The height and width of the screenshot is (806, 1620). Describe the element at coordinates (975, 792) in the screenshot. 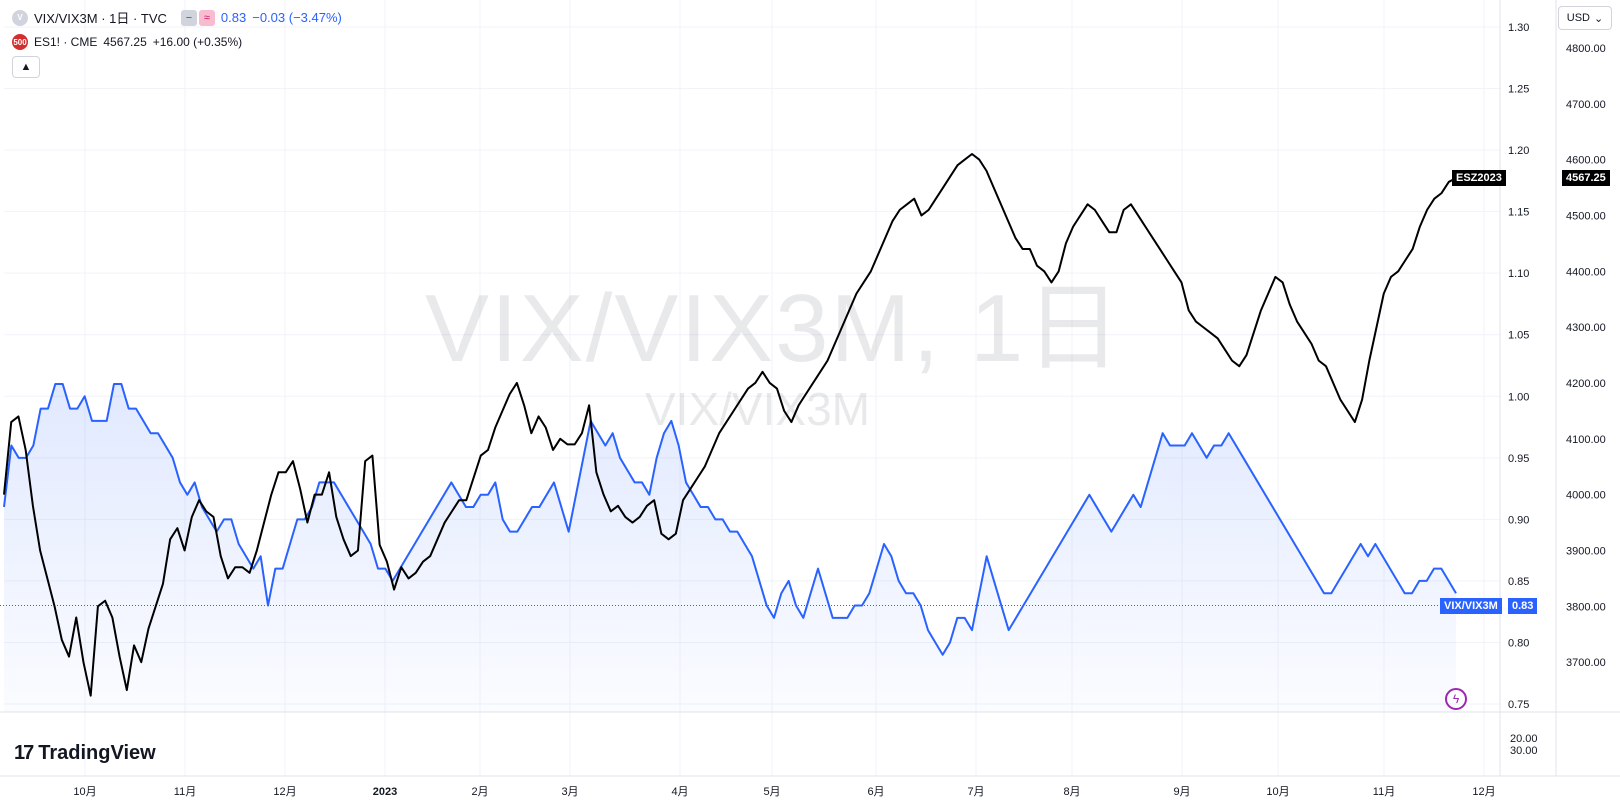

I see `x-tick-label: 7月` at that location.